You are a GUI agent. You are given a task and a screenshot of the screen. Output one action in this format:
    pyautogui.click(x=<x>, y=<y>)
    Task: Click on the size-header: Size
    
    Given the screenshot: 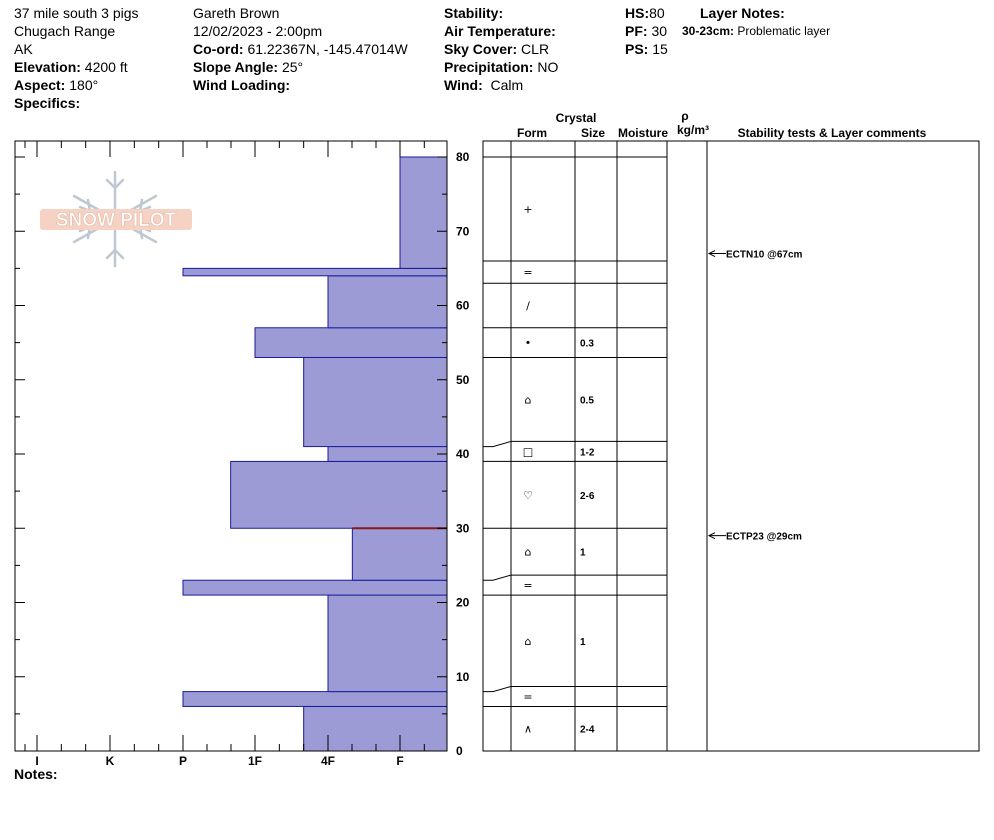 What is the action you would take?
    pyautogui.click(x=593, y=133)
    